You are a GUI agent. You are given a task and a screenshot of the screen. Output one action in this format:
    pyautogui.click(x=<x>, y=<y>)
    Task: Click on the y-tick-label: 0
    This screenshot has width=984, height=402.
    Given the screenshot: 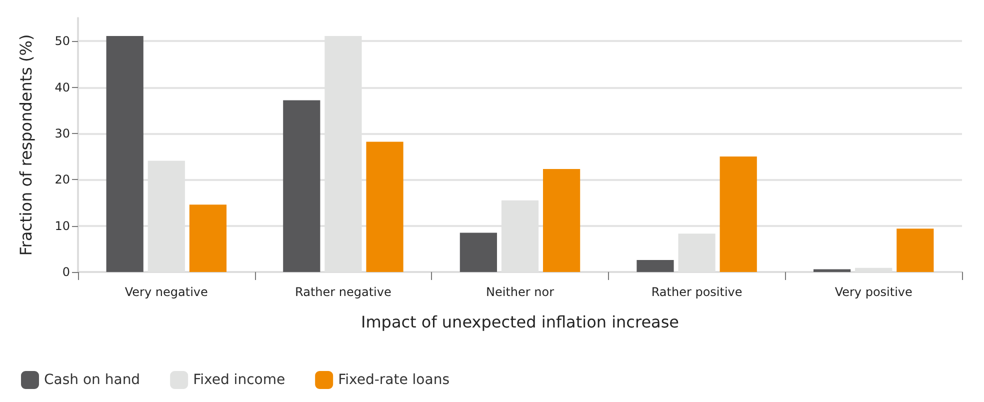 What is the action you would take?
    pyautogui.click(x=66, y=272)
    